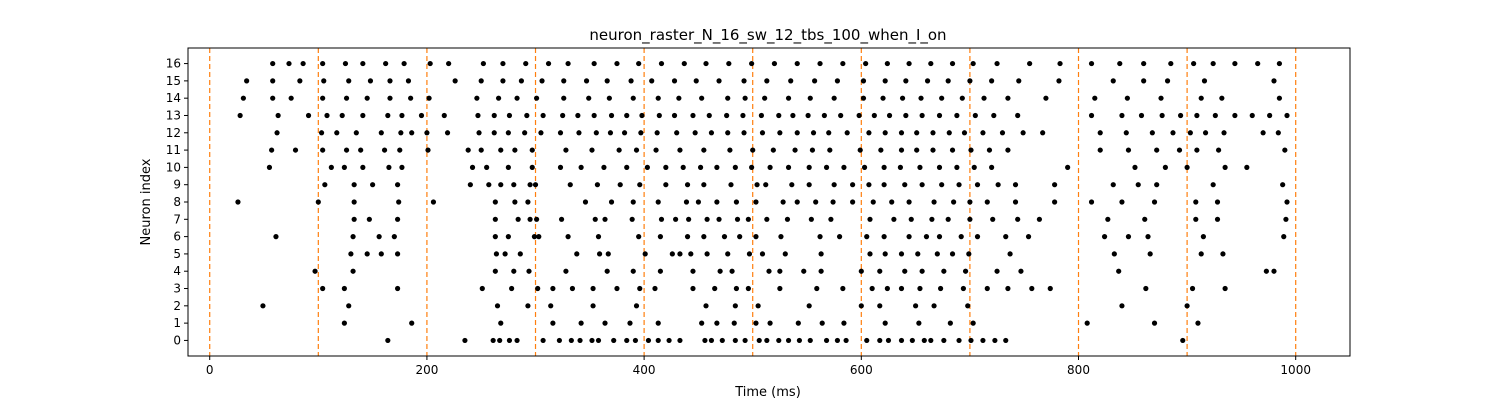 Image resolution: width=1500 pixels, height=400 pixels. What do you see at coordinates (173, 98) in the screenshot?
I see `y-tick-label: 14` at bounding box center [173, 98].